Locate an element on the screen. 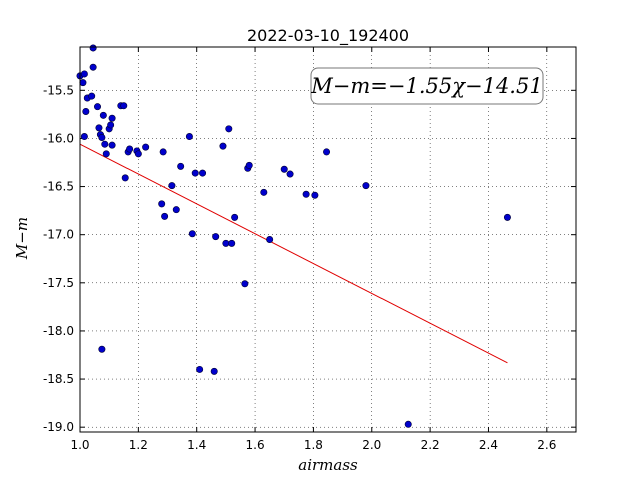  x-tick-label: 1.0 is located at coordinates (79, 445).